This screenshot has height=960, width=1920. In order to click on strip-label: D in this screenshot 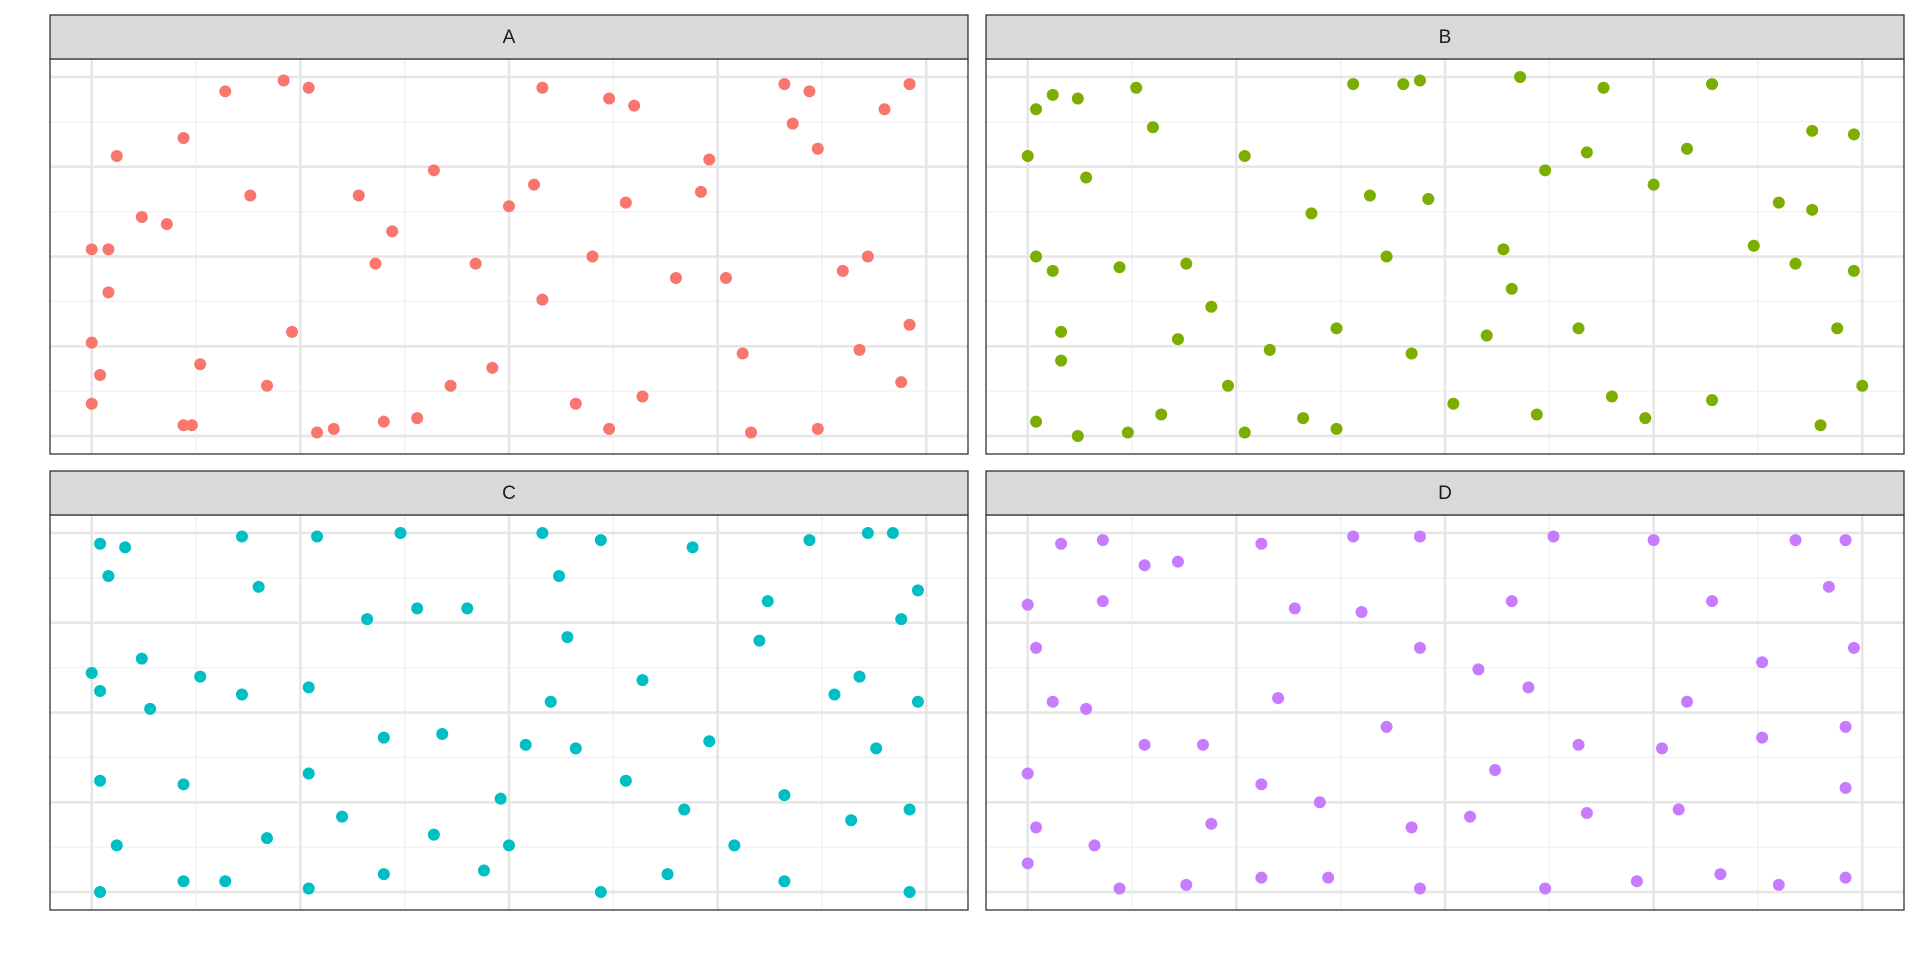, I will do `click(1445, 493)`.